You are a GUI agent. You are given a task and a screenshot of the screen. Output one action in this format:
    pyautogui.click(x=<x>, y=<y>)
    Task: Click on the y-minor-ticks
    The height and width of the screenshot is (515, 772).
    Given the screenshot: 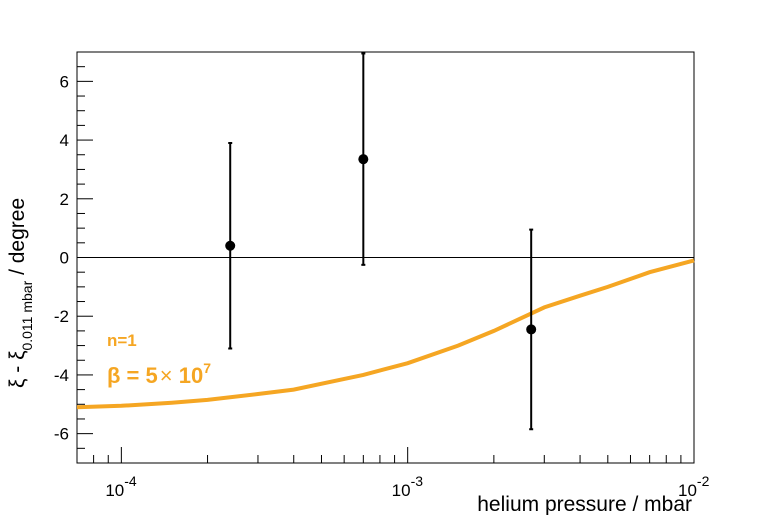 What is the action you would take?
    pyautogui.click(x=81, y=257)
    